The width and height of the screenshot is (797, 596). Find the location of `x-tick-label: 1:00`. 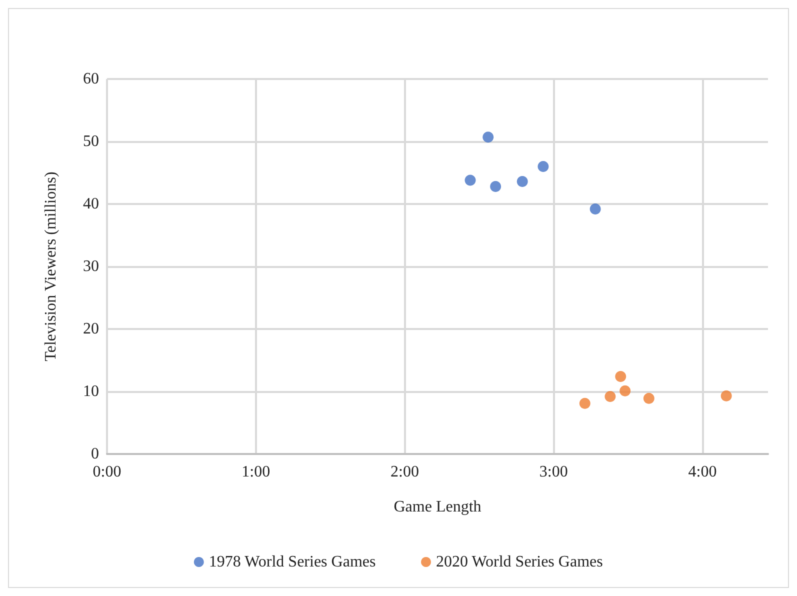

x-tick-label: 1:00 is located at coordinates (256, 472).